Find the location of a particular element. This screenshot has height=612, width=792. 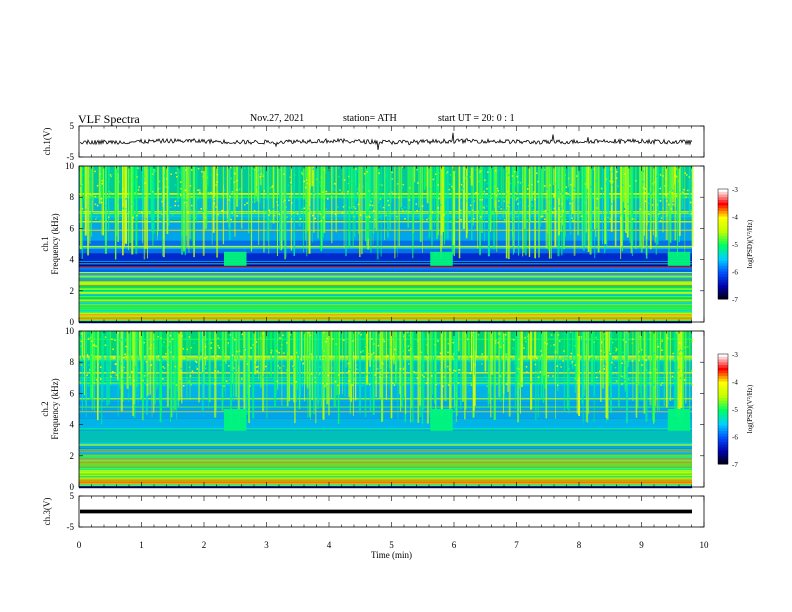

y-axis-label-channel: ch.2 is located at coordinates (45, 408).